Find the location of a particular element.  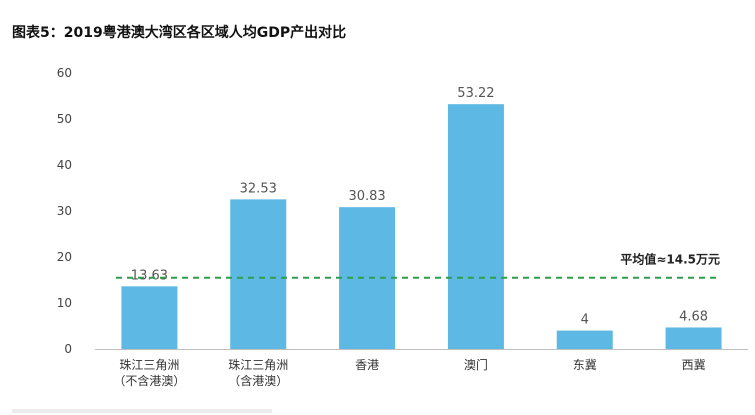

average-line-label: 平均值≈14.5万元 is located at coordinates (670, 259).